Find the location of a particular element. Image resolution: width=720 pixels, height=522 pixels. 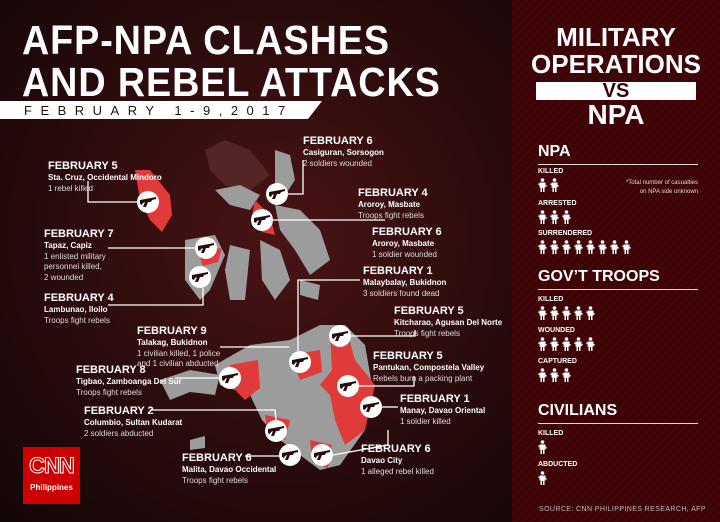

event-detail: 2 wounded is located at coordinates (64, 277).